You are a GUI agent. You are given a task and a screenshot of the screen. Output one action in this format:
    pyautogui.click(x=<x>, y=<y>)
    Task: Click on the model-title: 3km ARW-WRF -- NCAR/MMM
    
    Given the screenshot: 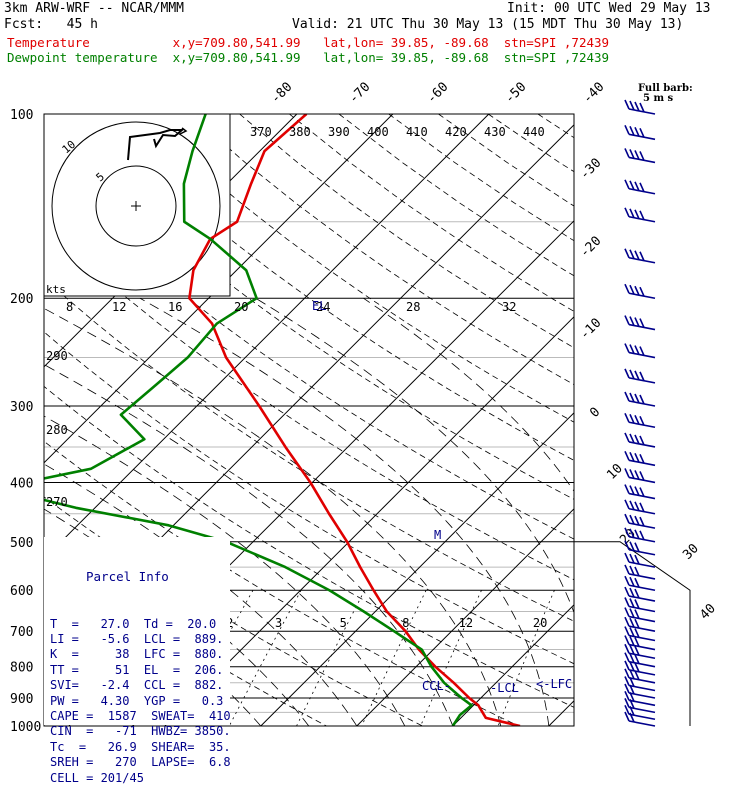 What is the action you would take?
    pyautogui.click(x=94, y=8)
    